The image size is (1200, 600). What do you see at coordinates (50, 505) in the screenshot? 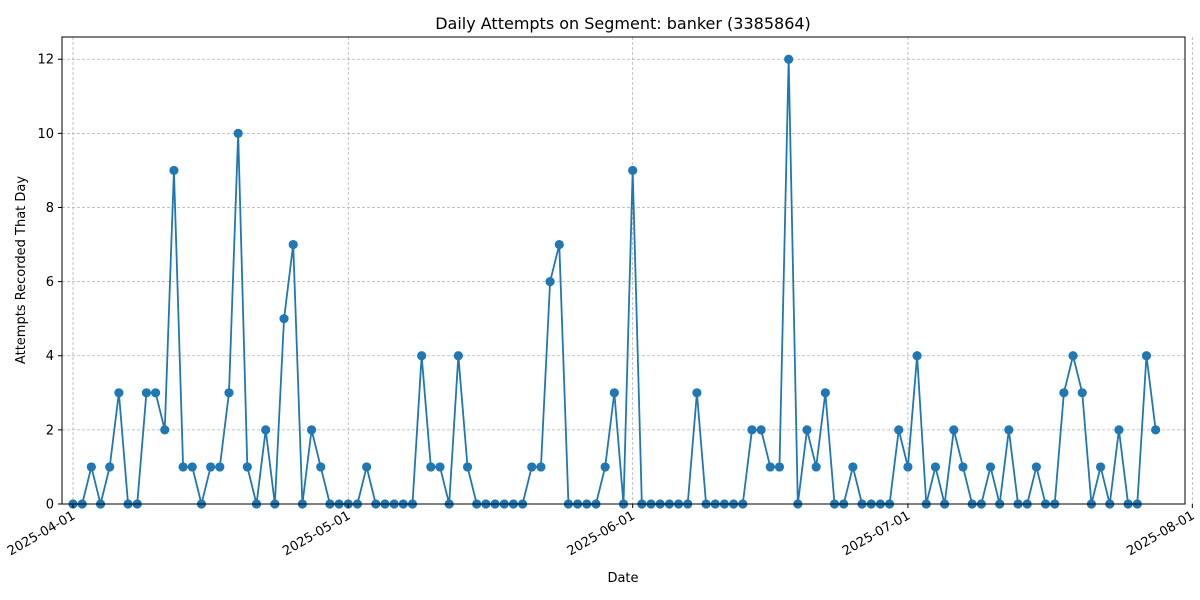
I see `y-tick-label: 0` at bounding box center [50, 505].